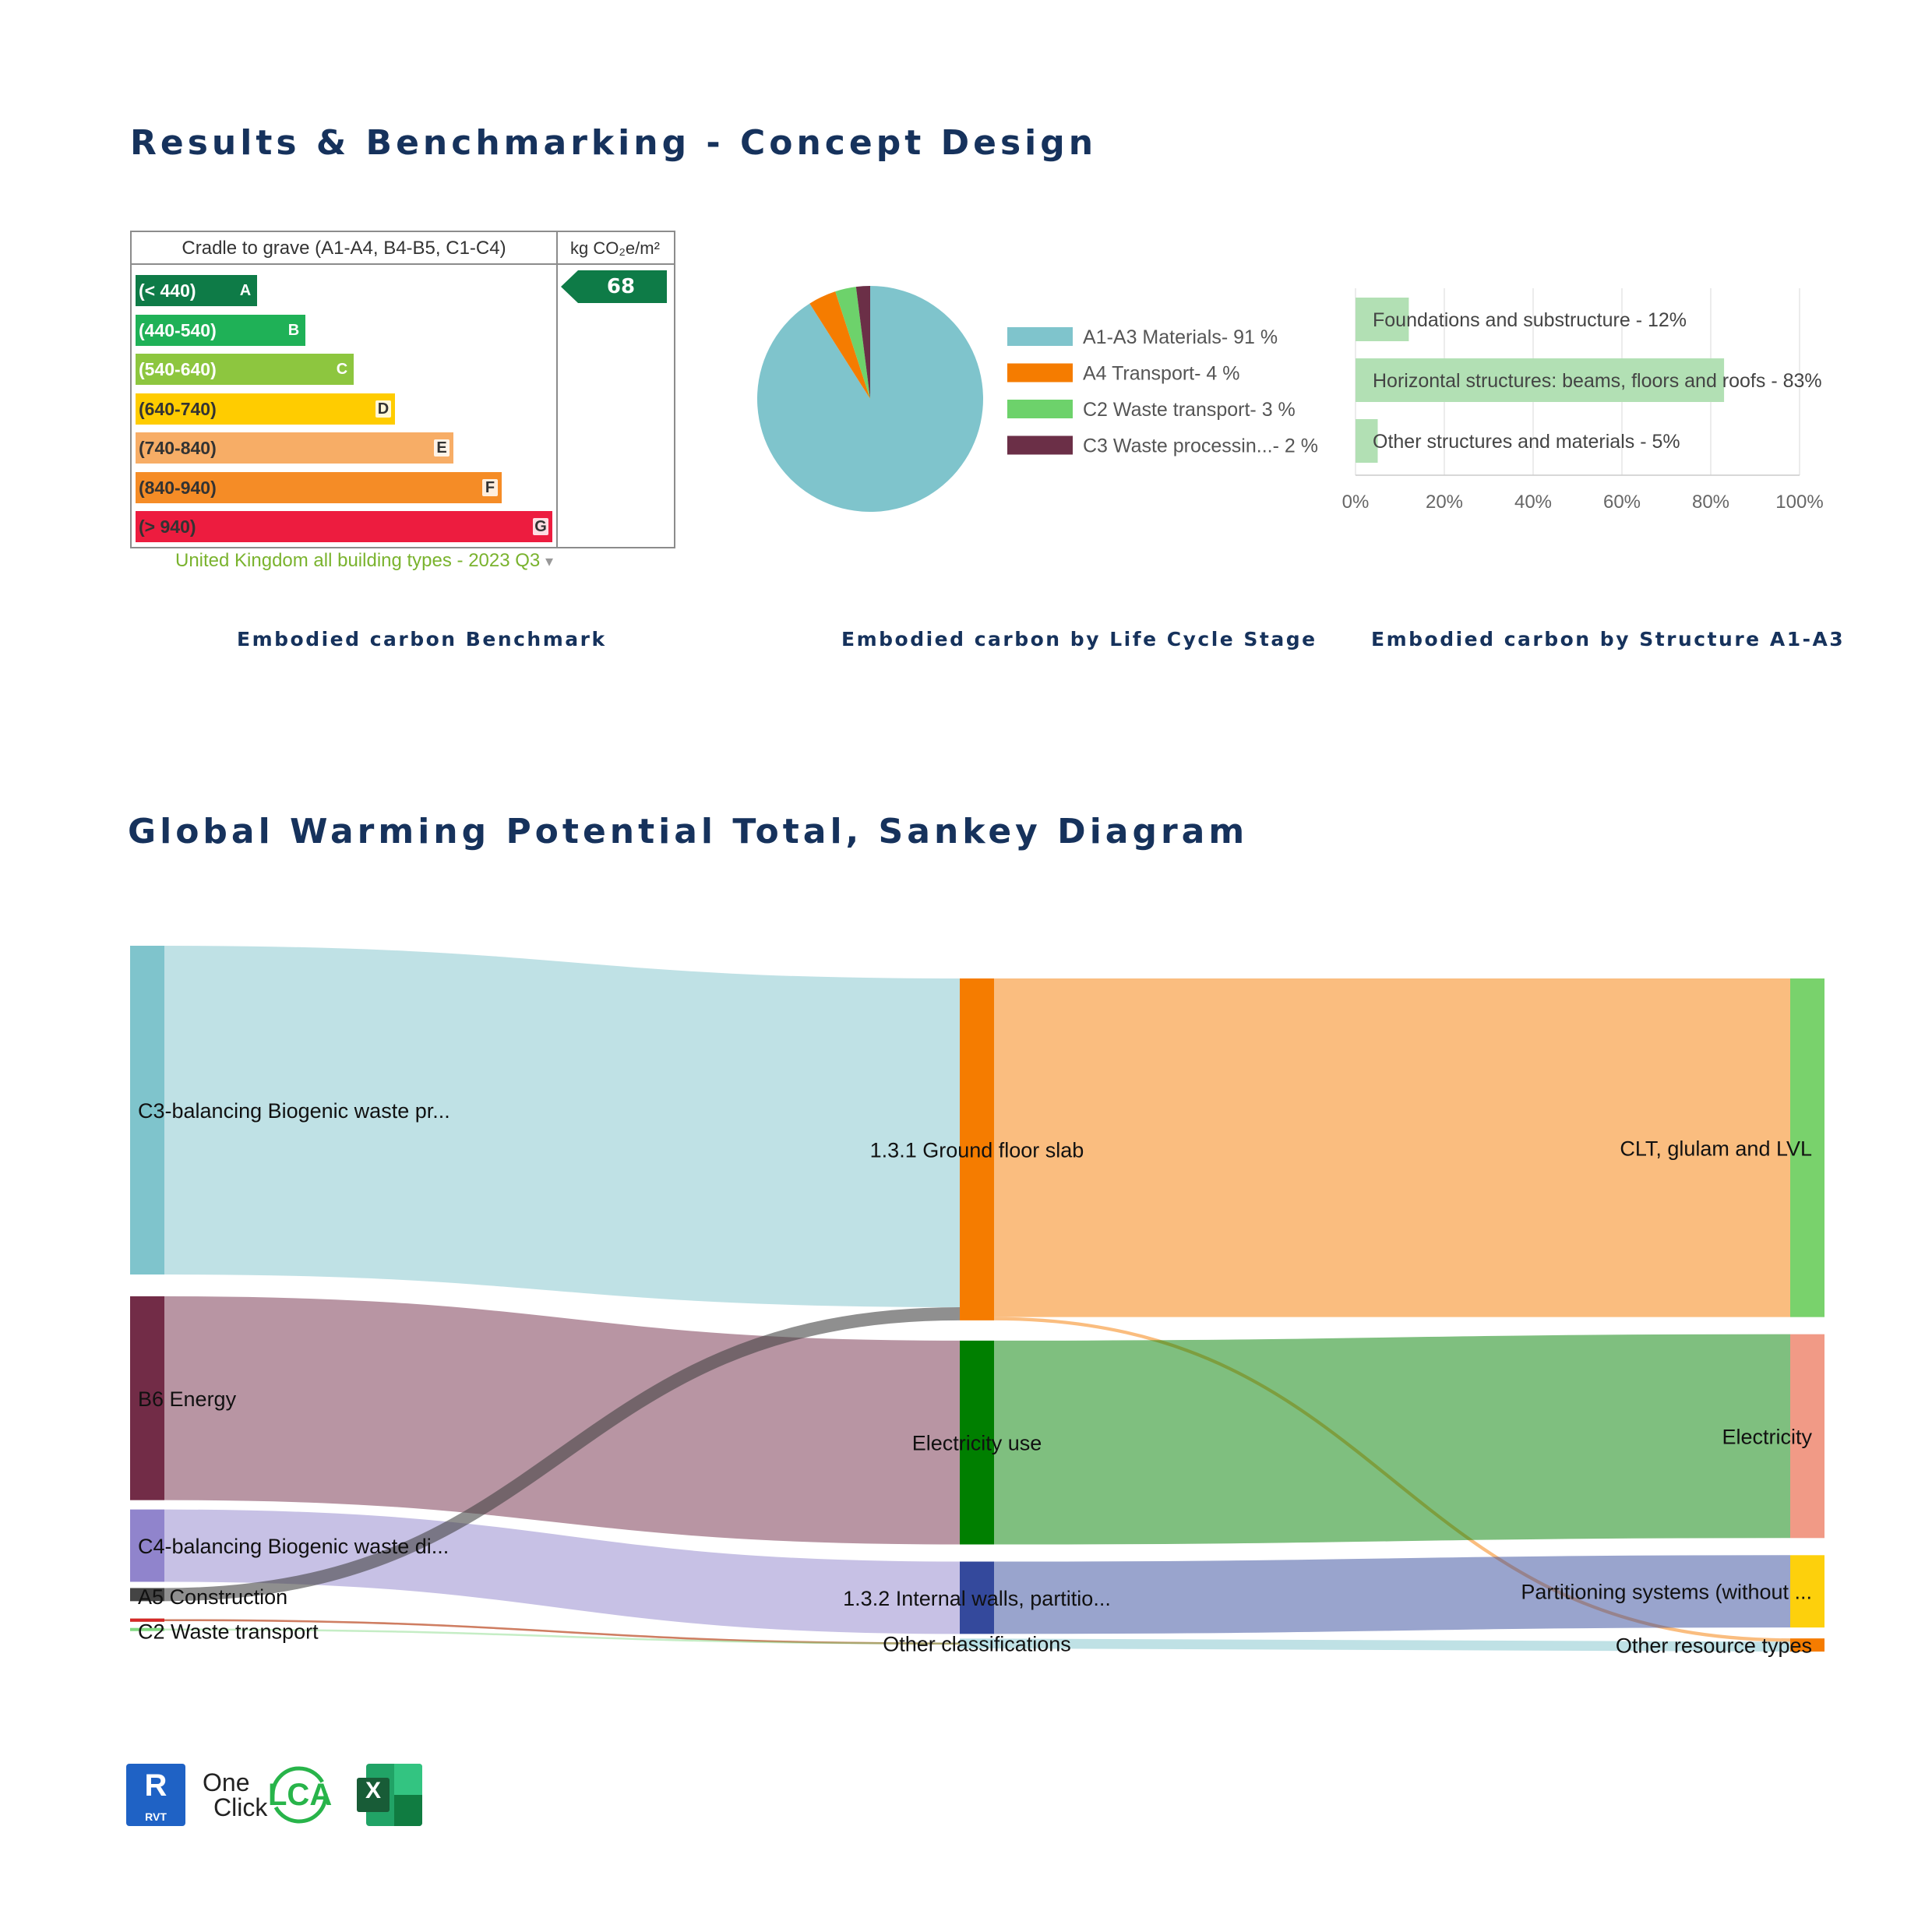  What do you see at coordinates (178, 448) in the screenshot?
I see `benchmark-band-range: (740-840)` at bounding box center [178, 448].